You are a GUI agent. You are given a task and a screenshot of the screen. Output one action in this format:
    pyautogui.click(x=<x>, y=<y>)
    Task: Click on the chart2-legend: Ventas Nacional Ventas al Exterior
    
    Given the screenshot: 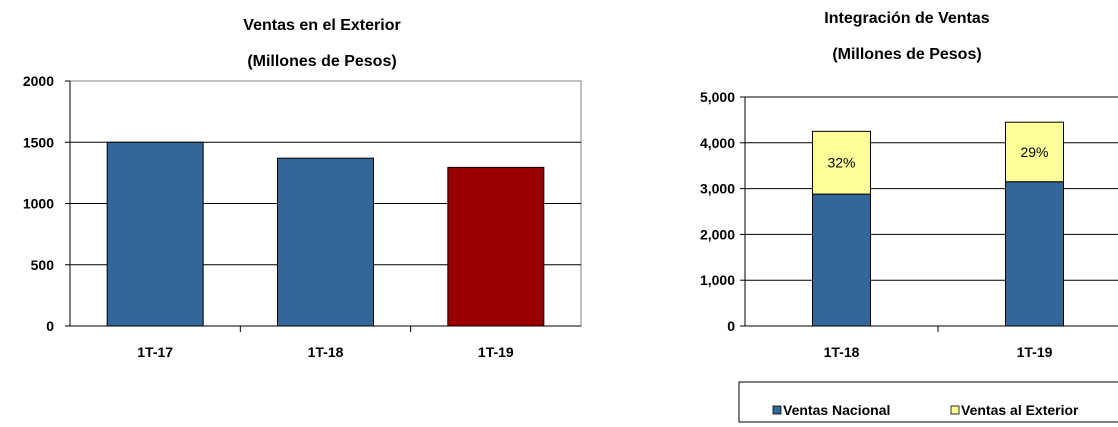 What is the action you would take?
    pyautogui.click(x=928, y=402)
    